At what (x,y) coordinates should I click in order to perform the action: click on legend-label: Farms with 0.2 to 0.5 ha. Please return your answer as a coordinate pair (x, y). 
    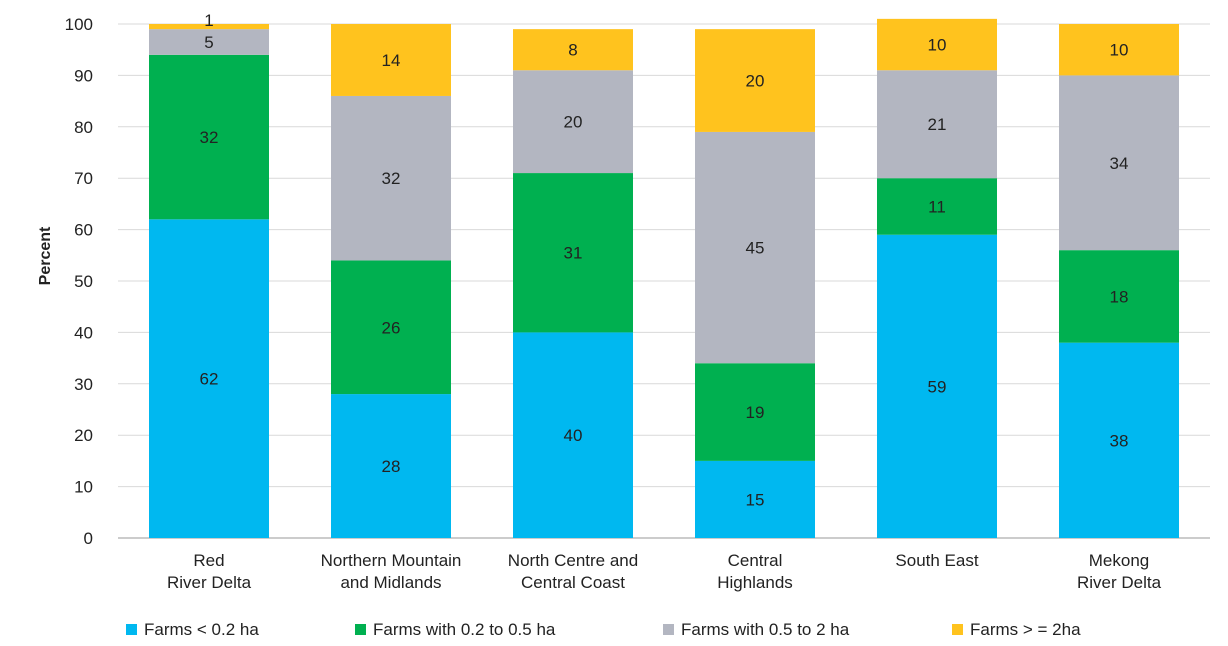
    Looking at the image, I should click on (464, 629).